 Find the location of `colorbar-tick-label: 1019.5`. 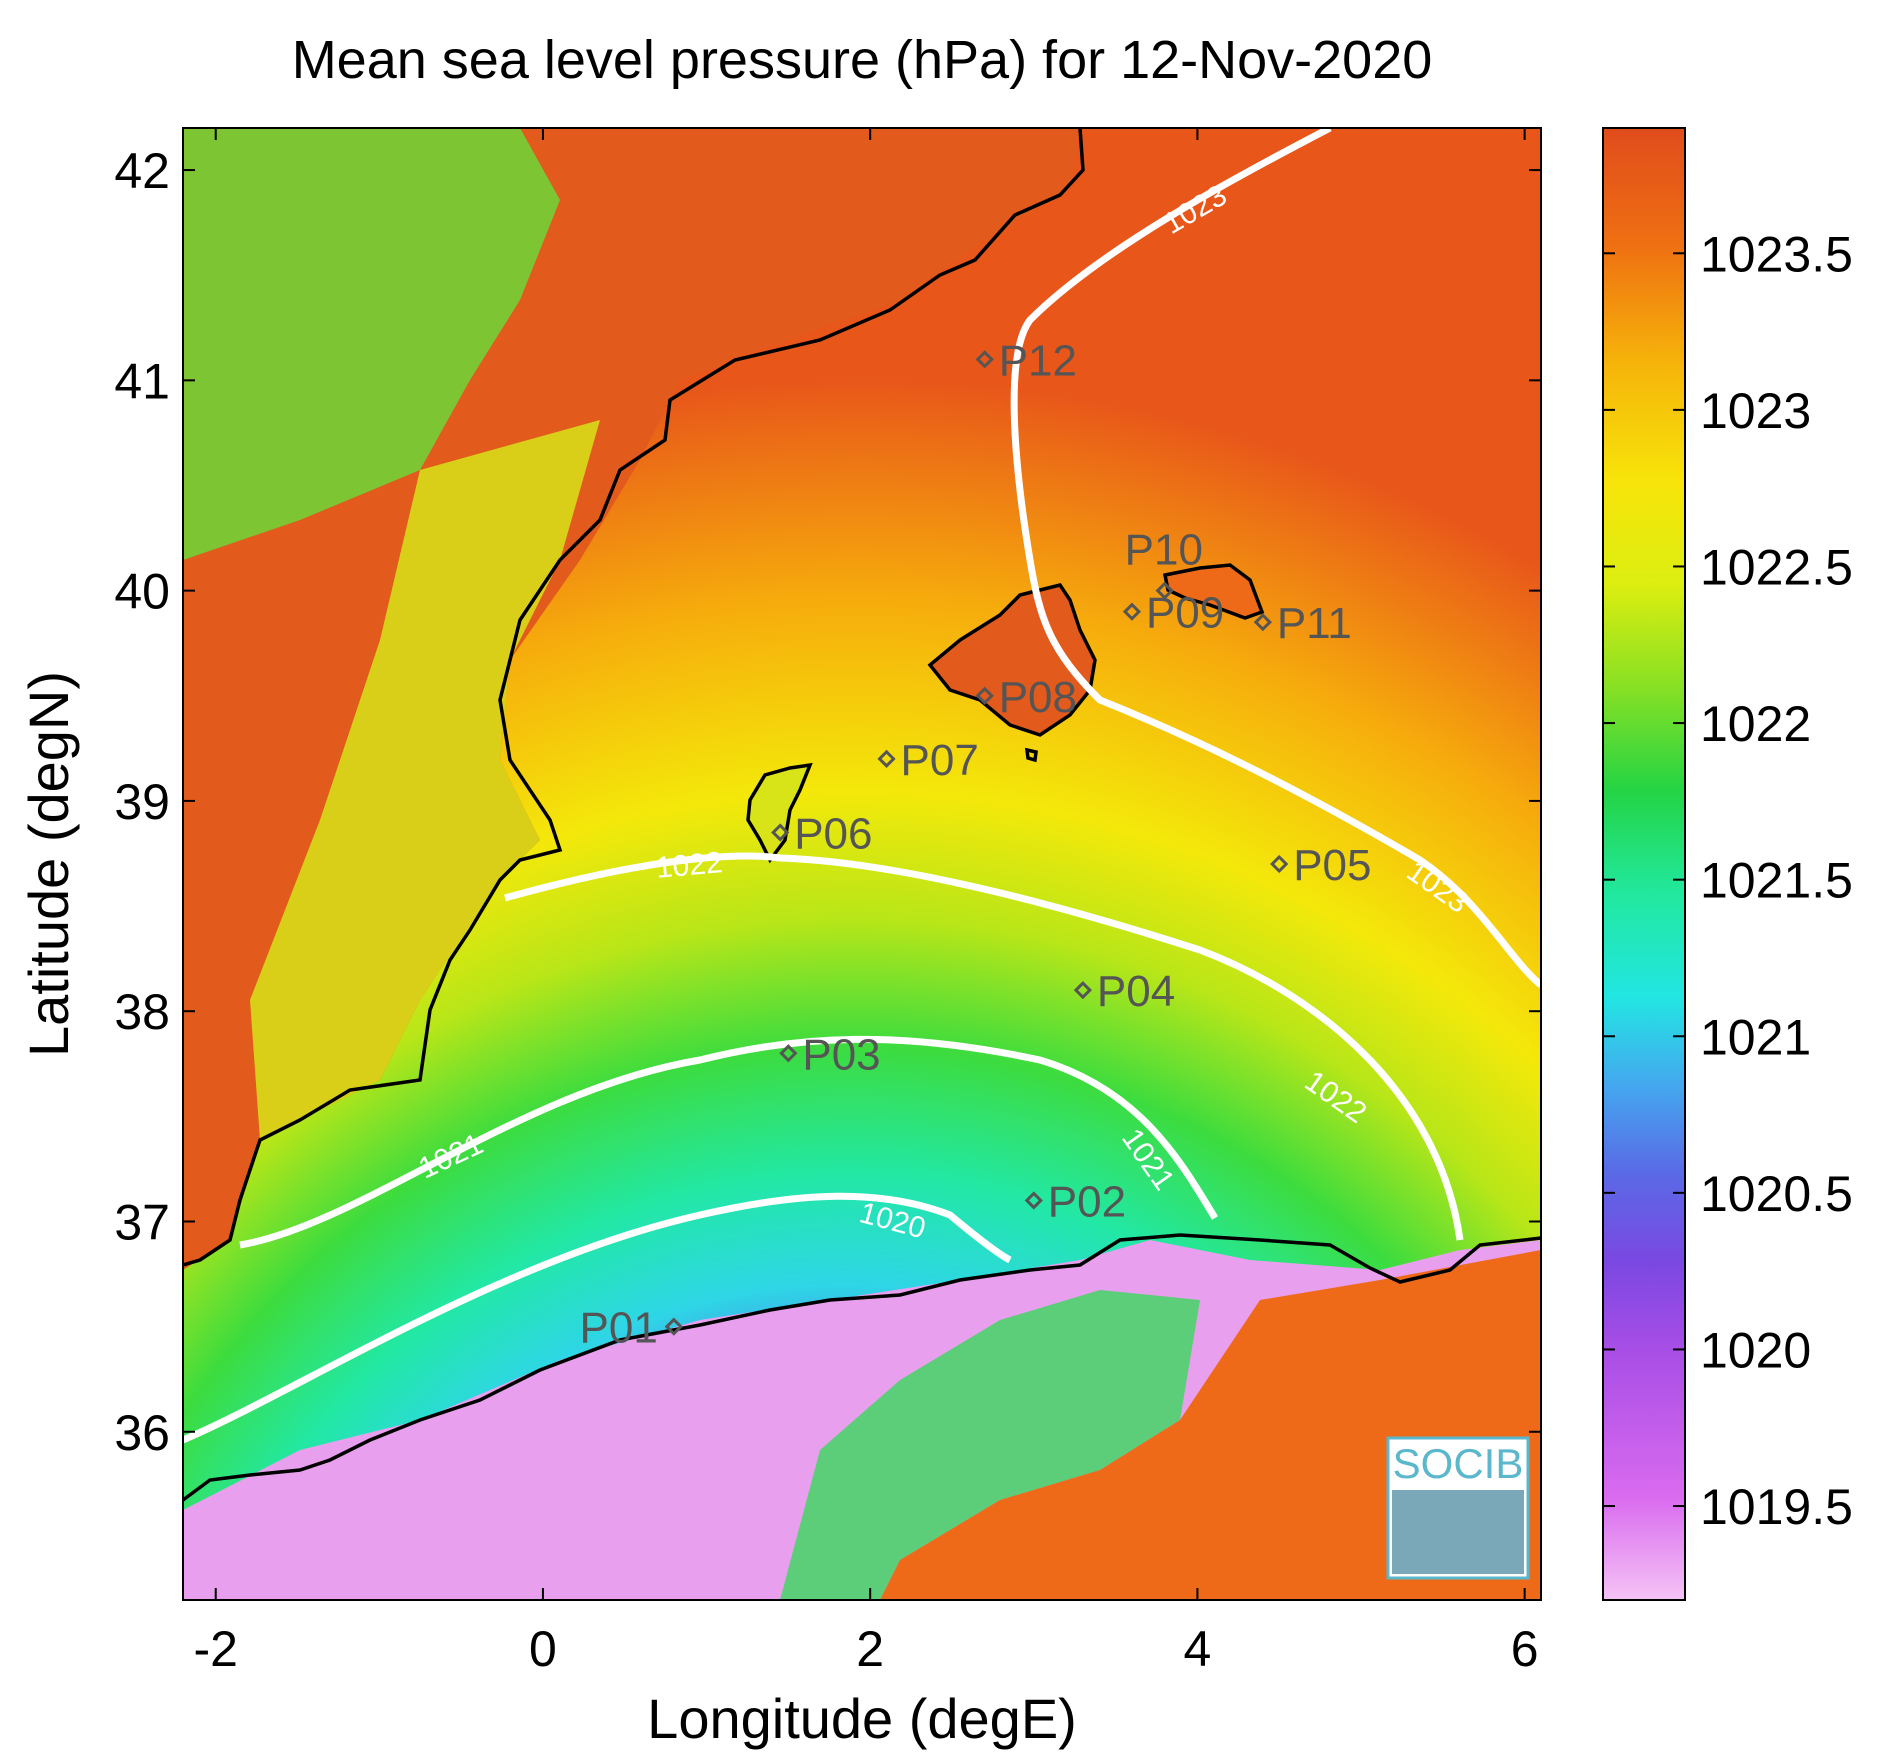

colorbar-tick-label: 1019.5 is located at coordinates (1776, 1507).